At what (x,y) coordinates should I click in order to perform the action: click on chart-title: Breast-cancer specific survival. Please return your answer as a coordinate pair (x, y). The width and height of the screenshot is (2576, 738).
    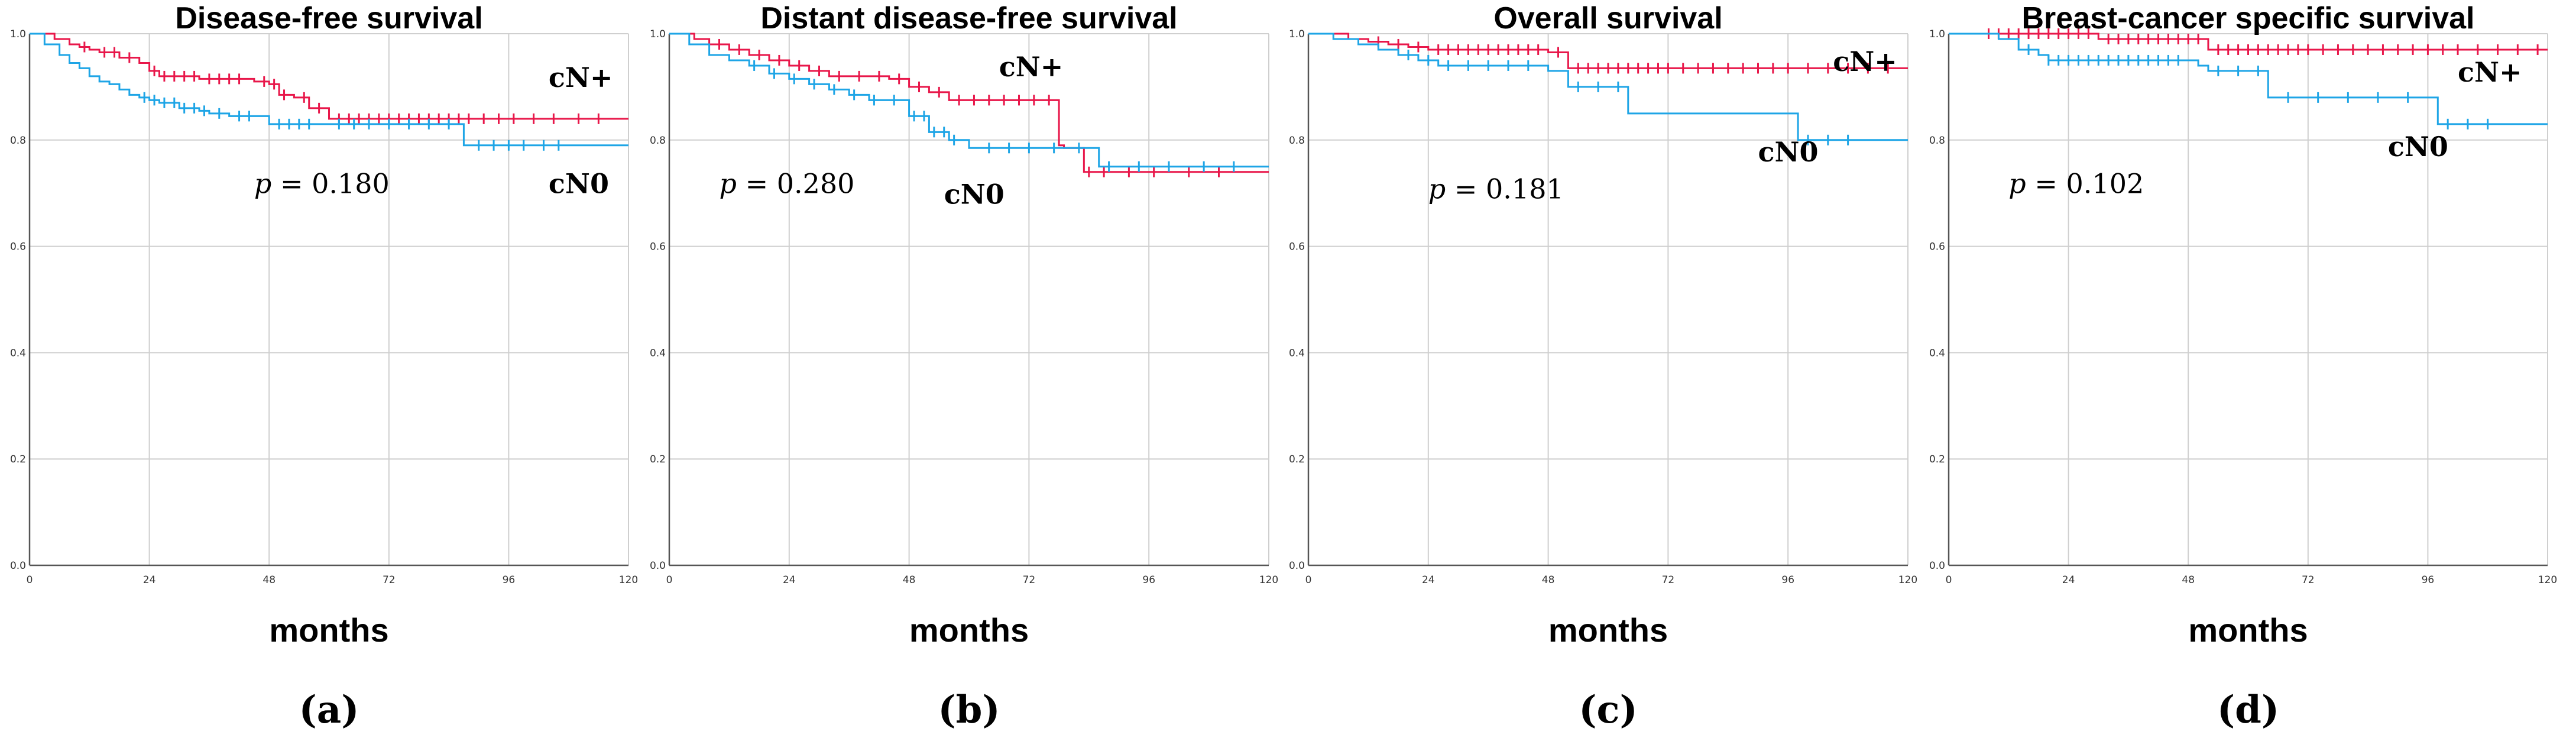
    Looking at the image, I should click on (2248, 18).